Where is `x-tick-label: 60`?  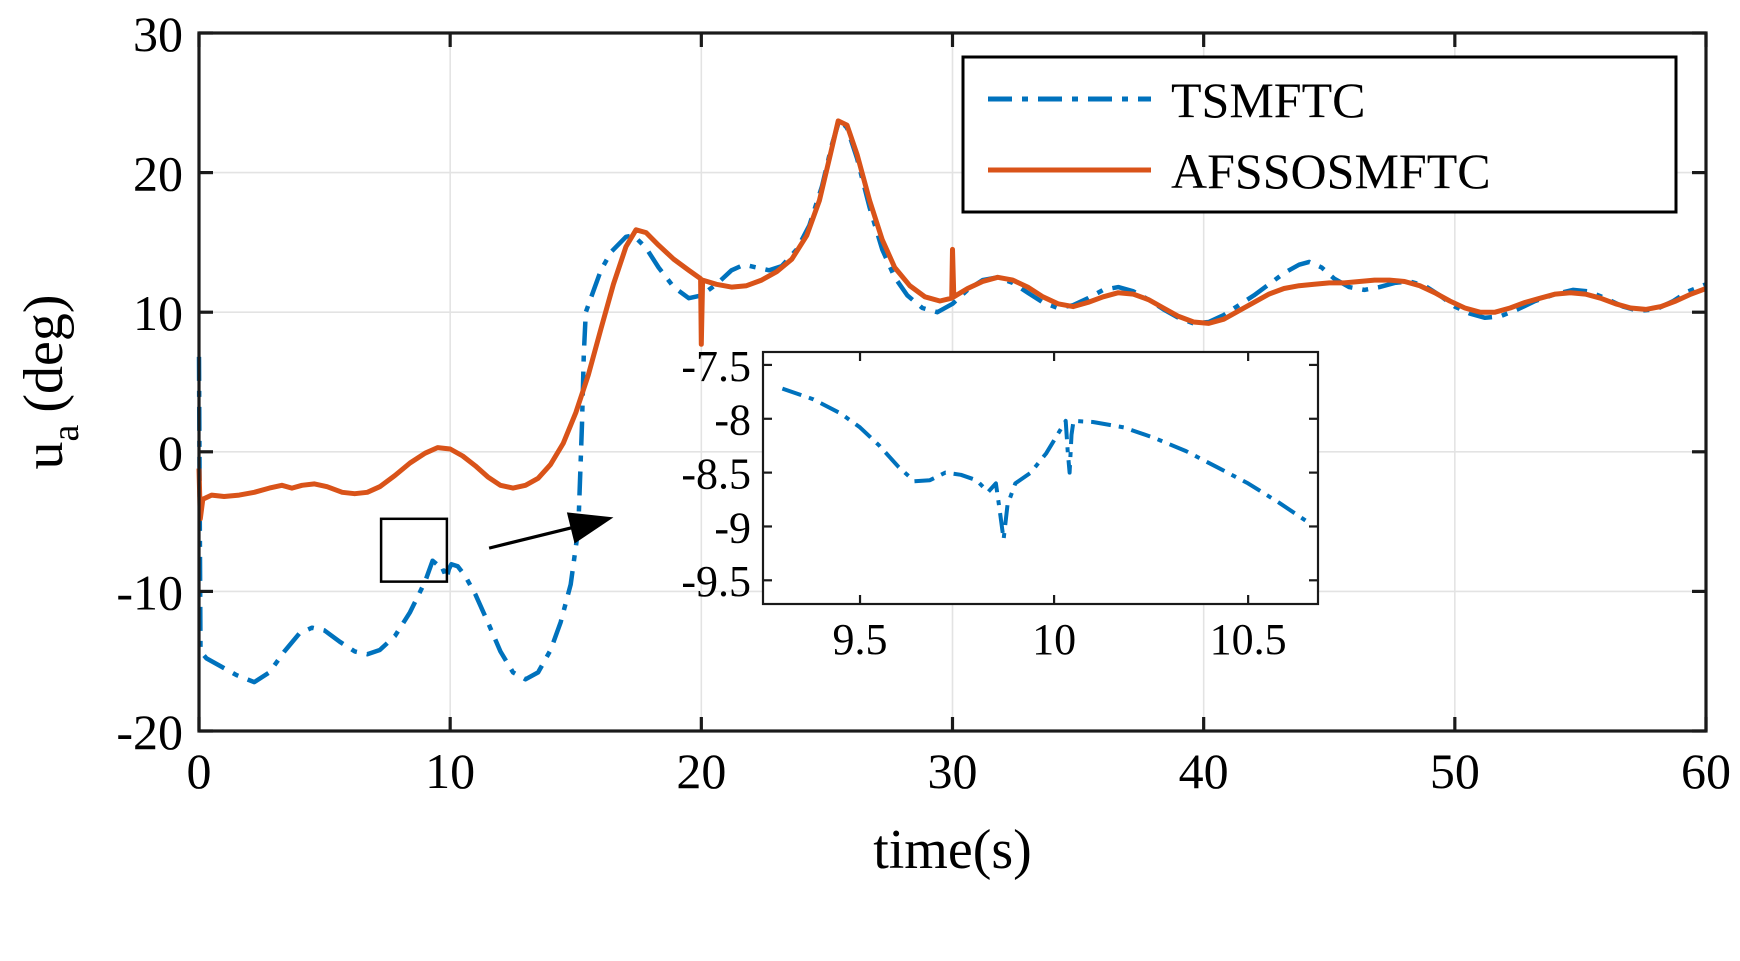
x-tick-label: 60 is located at coordinates (1706, 771).